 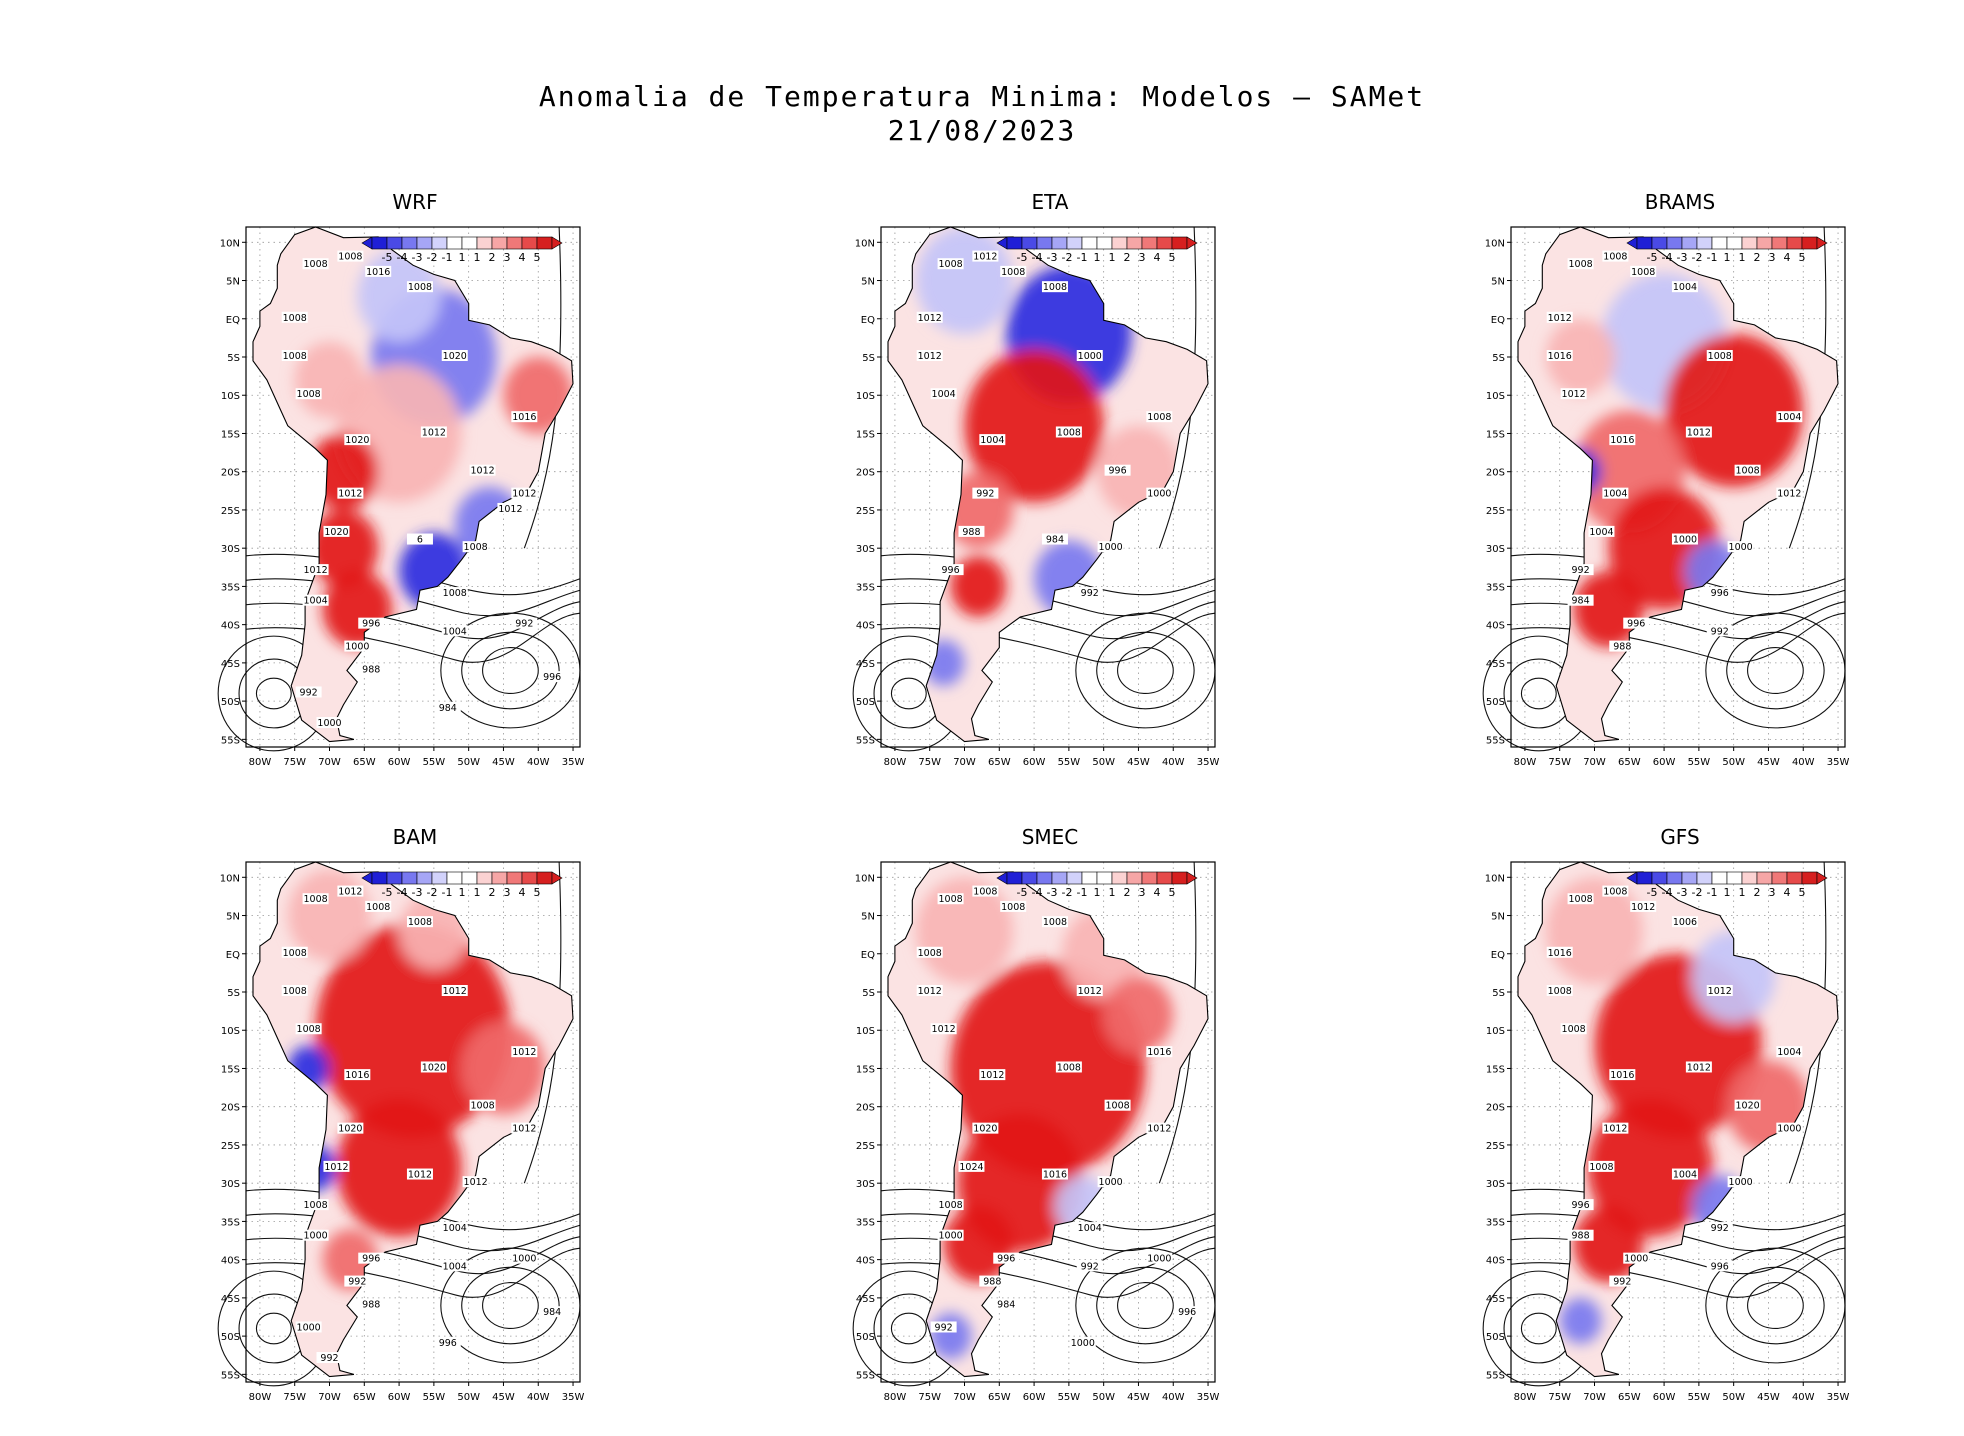 I want to click on svg-text: 988, so click(x=371, y=1305).